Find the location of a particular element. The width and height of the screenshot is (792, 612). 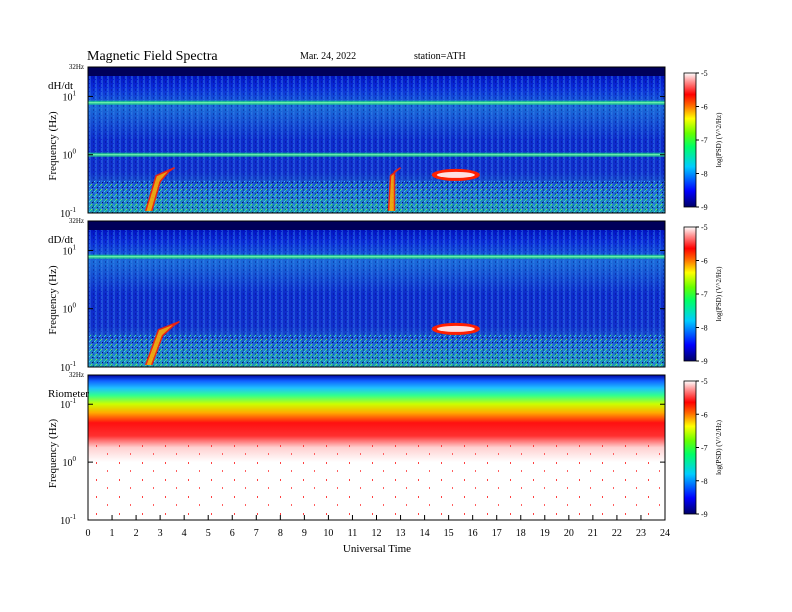

x-tick-label: 20 is located at coordinates (569, 533).